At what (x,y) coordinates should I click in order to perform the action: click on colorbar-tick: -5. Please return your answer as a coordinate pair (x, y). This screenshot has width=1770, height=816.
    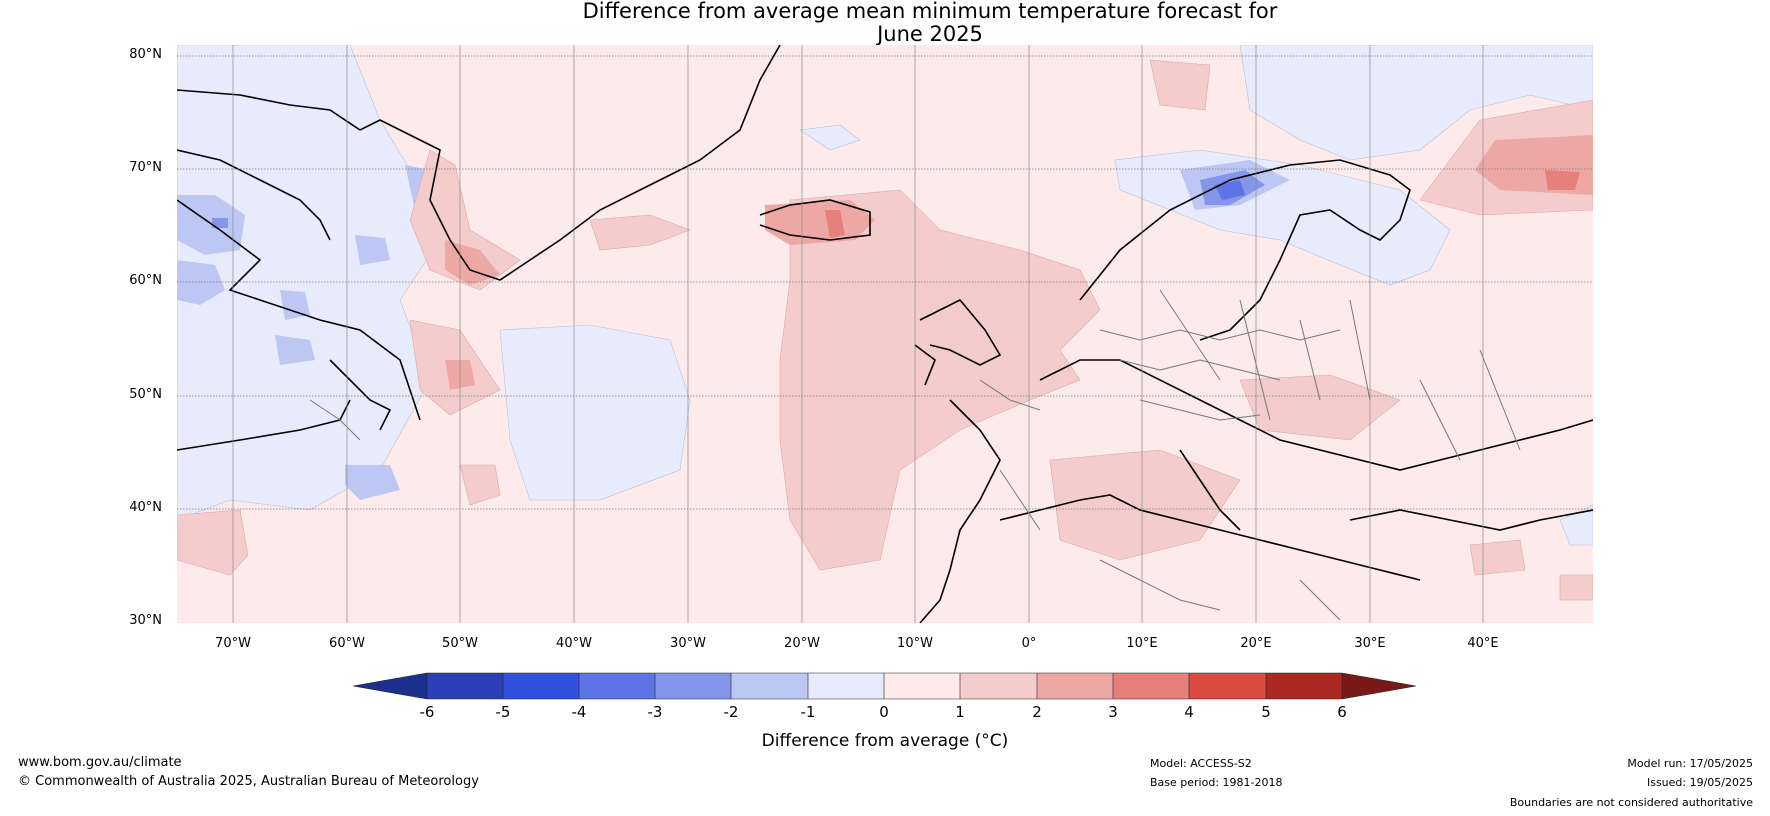
    Looking at the image, I should click on (503, 712).